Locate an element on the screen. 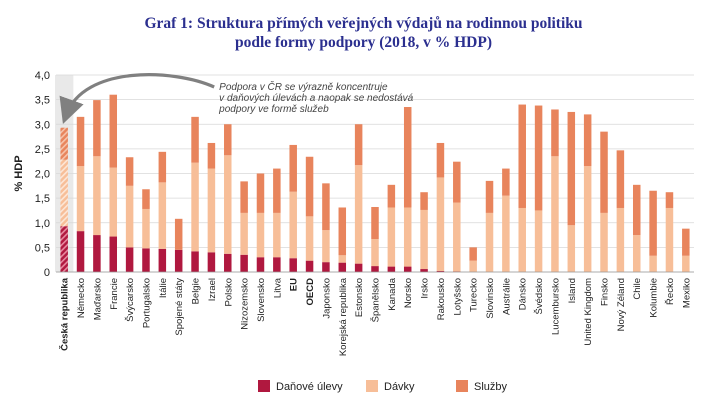  x-tick-label: Kolumbie is located at coordinates (654, 298).